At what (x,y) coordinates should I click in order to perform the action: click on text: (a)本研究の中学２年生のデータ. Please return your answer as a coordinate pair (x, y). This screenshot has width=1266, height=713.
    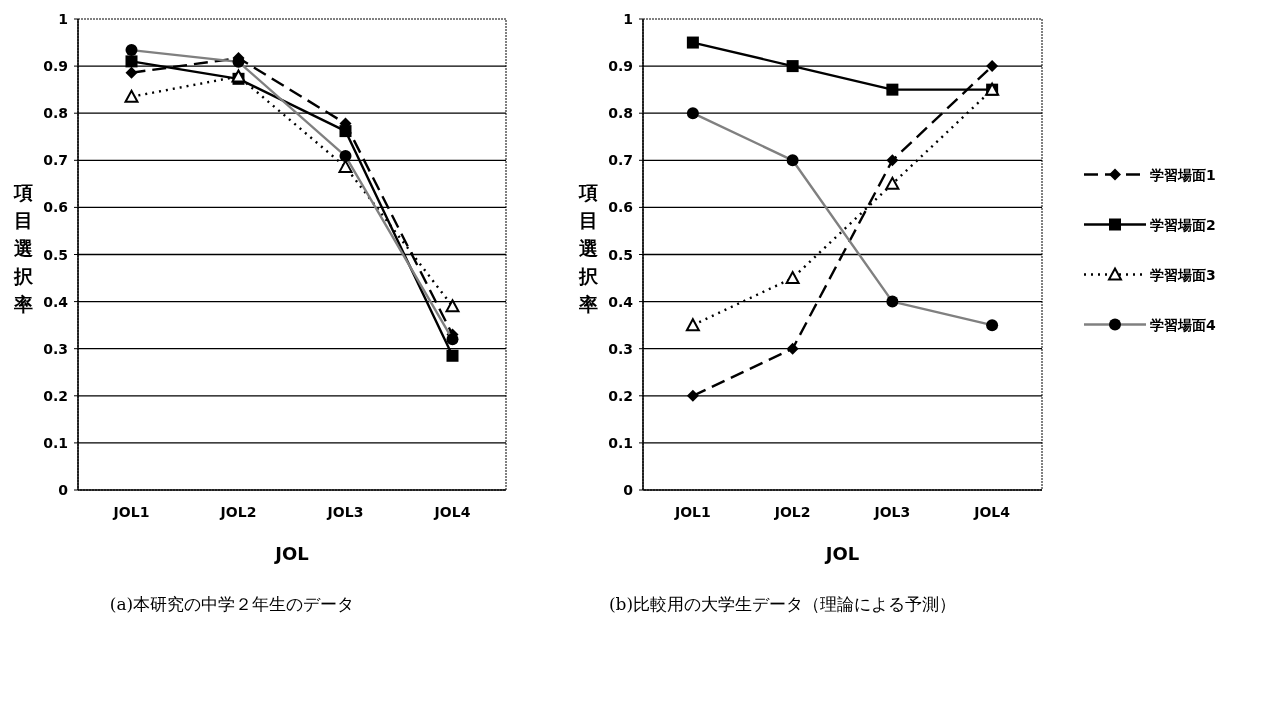
    Looking at the image, I should click on (232, 604).